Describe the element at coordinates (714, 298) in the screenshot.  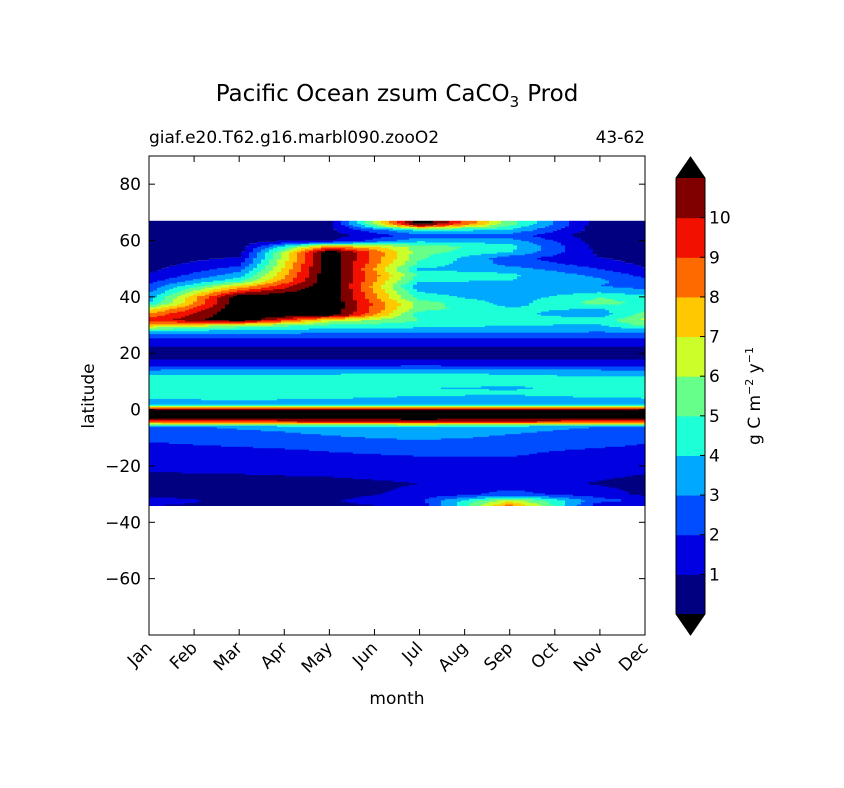
I see `colorbar-tick-label: 8` at that location.